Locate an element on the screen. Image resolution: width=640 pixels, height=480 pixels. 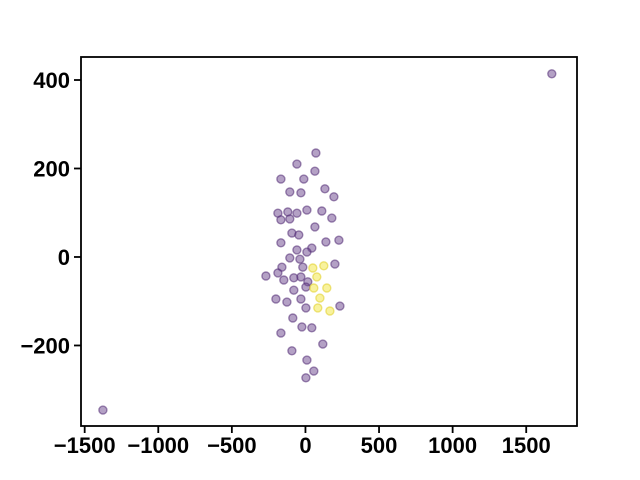
y-tick-label: 0 is located at coordinates (64, 257).